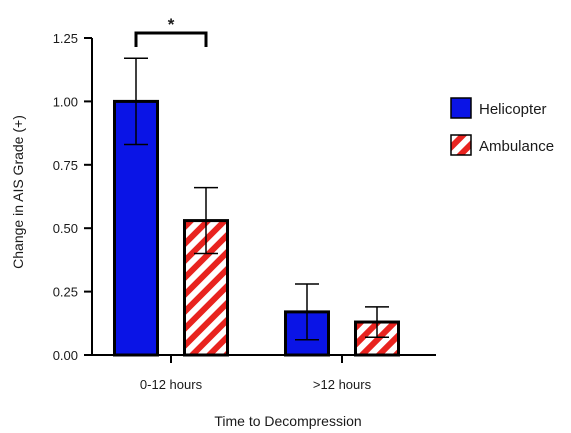  Describe the element at coordinates (65, 228) in the screenshot. I see `y-tick-label: 0.50` at that location.